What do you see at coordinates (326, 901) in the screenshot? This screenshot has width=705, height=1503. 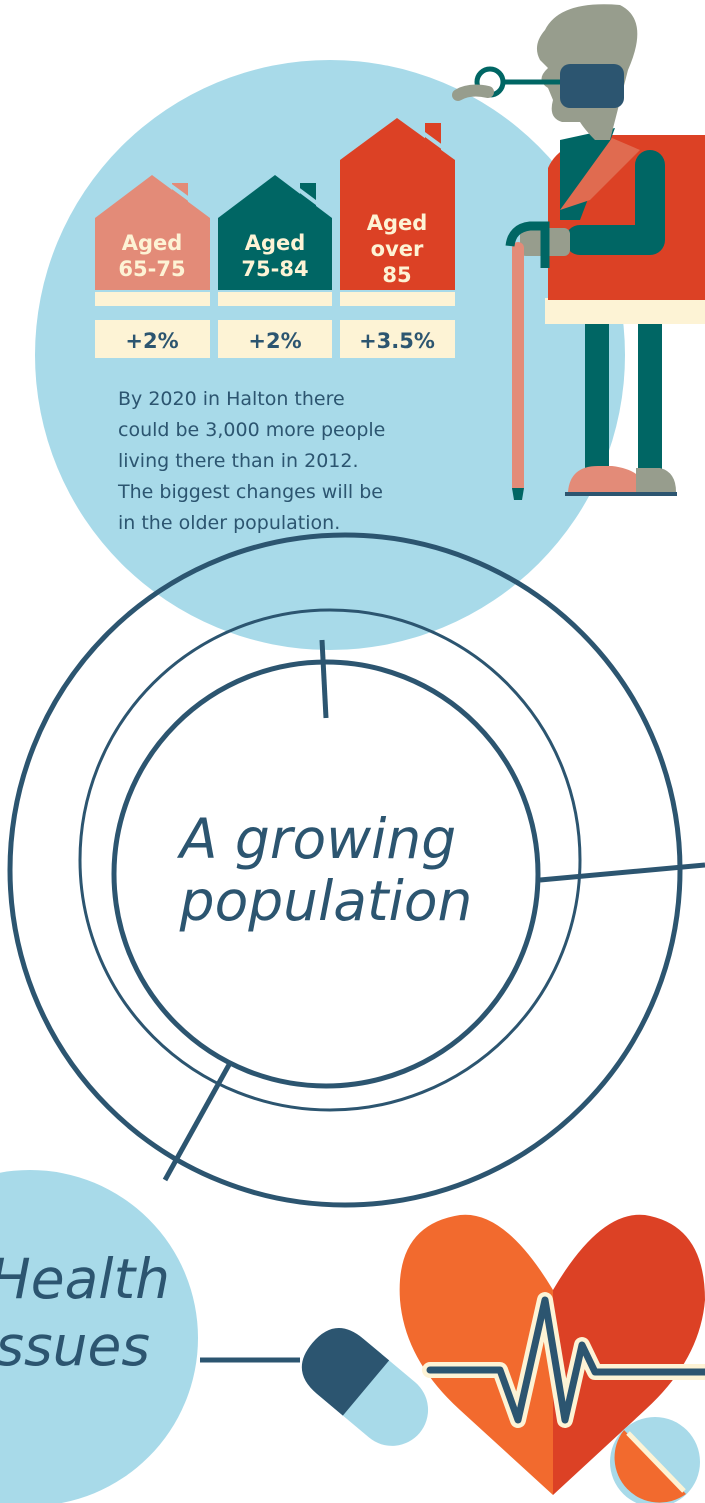 I see `central-title-line-2: population` at bounding box center [326, 901].